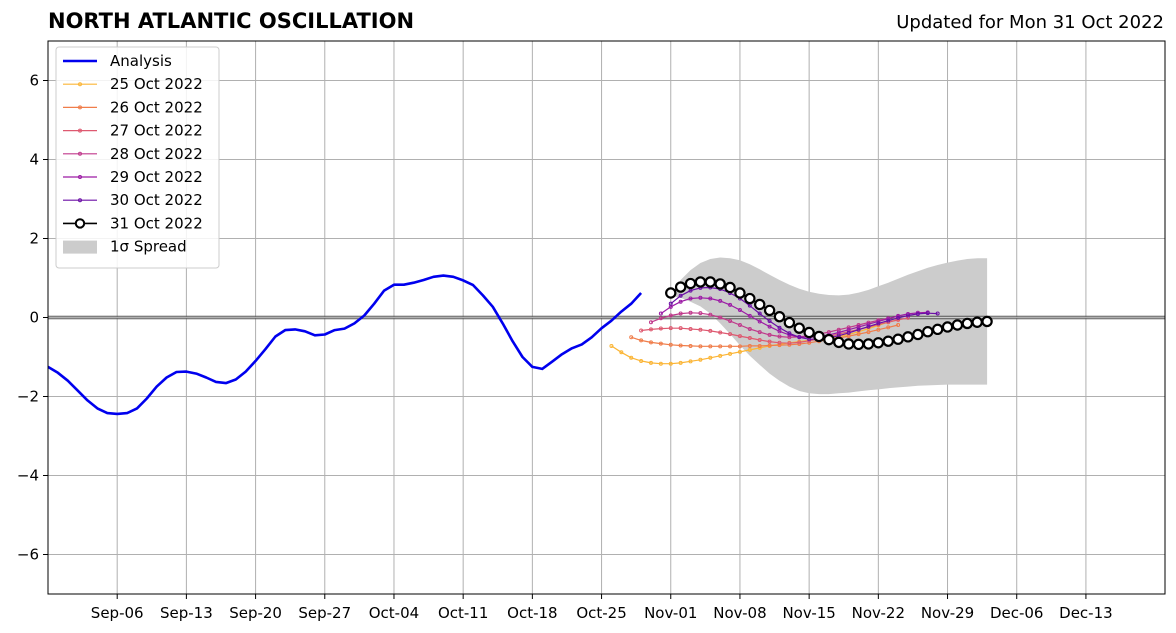 This screenshot has height=633, width=1176. What do you see at coordinates (1017, 613) in the screenshot?
I see `x-tick-label: Dec-06` at bounding box center [1017, 613].